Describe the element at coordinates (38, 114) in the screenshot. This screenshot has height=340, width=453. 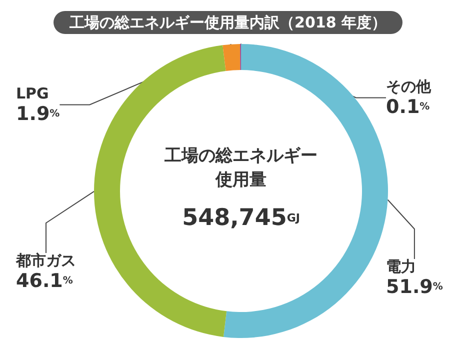
I see `data-label: 1.9%` at that location.